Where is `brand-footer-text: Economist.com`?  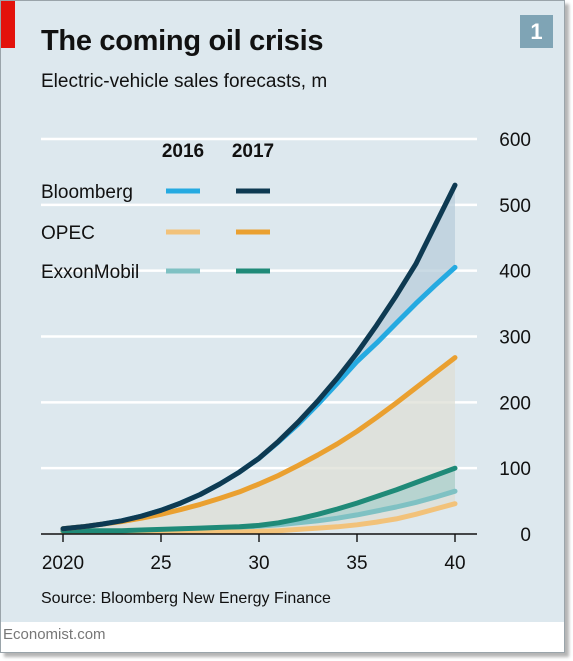 brand-footer-text: Economist.com is located at coordinates (54, 634).